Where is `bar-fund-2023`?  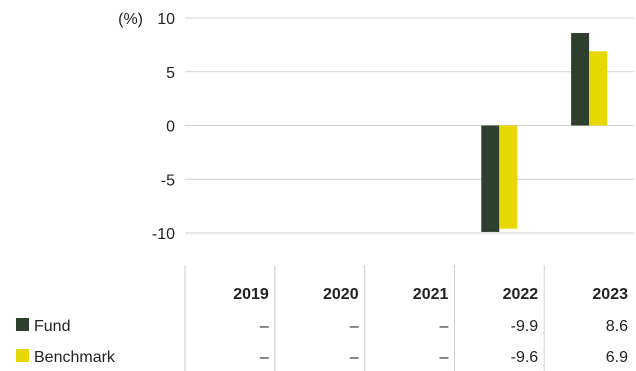
bar-fund-2023 is located at coordinates (580, 79).